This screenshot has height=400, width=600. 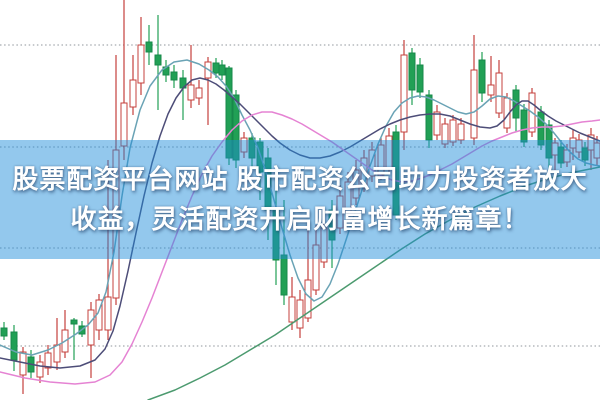 What do you see at coordinates (300, 178) in the screenshot?
I see `headline-line-1: 股票配资平台网站 股市配资公司助力投资者放大` at bounding box center [300, 178].